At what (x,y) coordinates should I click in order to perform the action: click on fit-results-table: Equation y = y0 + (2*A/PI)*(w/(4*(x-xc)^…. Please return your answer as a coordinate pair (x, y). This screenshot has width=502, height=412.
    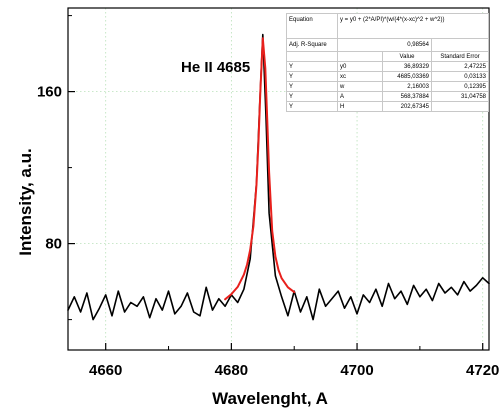
    Looking at the image, I should click on (387, 62).